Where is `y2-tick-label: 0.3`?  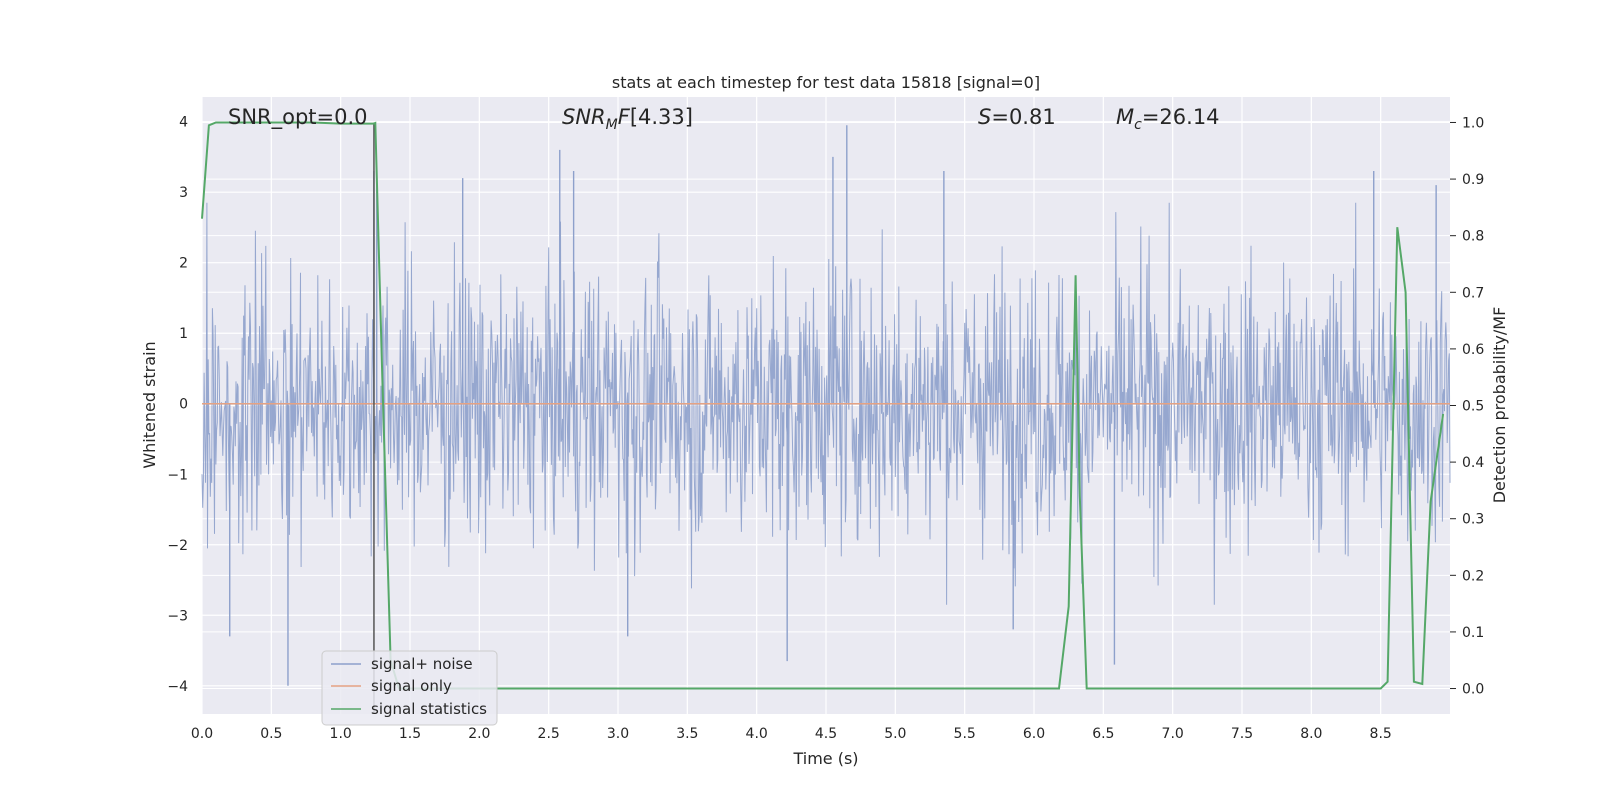
y2-tick-label: 0.3 is located at coordinates (1473, 520).